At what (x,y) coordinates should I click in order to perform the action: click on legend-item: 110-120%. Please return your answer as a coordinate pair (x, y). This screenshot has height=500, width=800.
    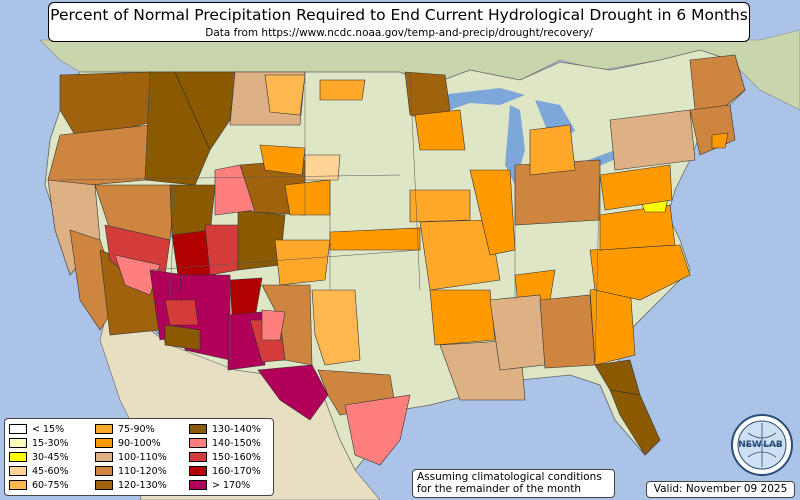
    Looking at the image, I should click on (142, 471).